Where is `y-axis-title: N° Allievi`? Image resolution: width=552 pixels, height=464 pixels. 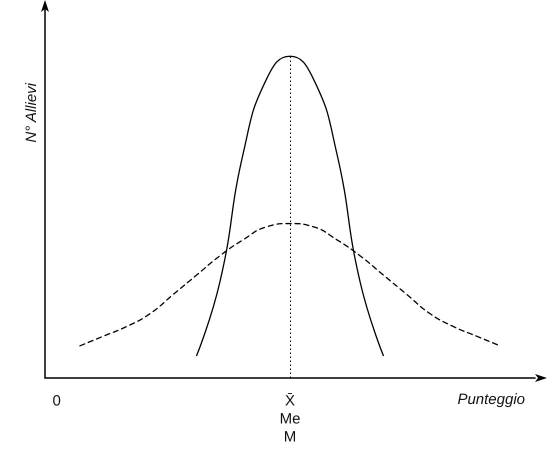
y-axis-title: N° Allievi is located at coordinates (31, 112).